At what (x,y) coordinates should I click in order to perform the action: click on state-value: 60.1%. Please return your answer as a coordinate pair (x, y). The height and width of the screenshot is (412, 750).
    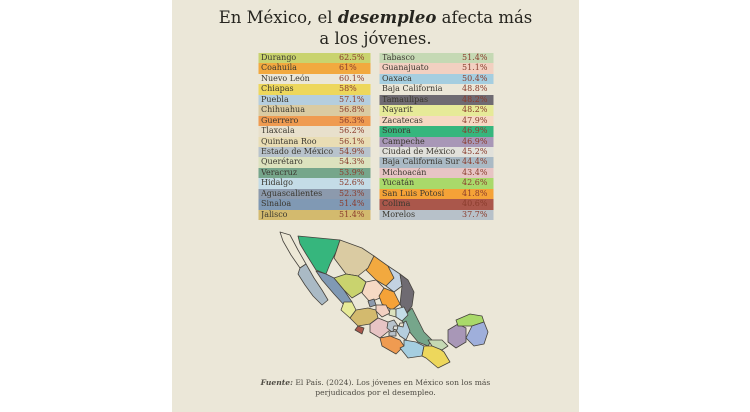
    Looking at the image, I should click on (352, 78).